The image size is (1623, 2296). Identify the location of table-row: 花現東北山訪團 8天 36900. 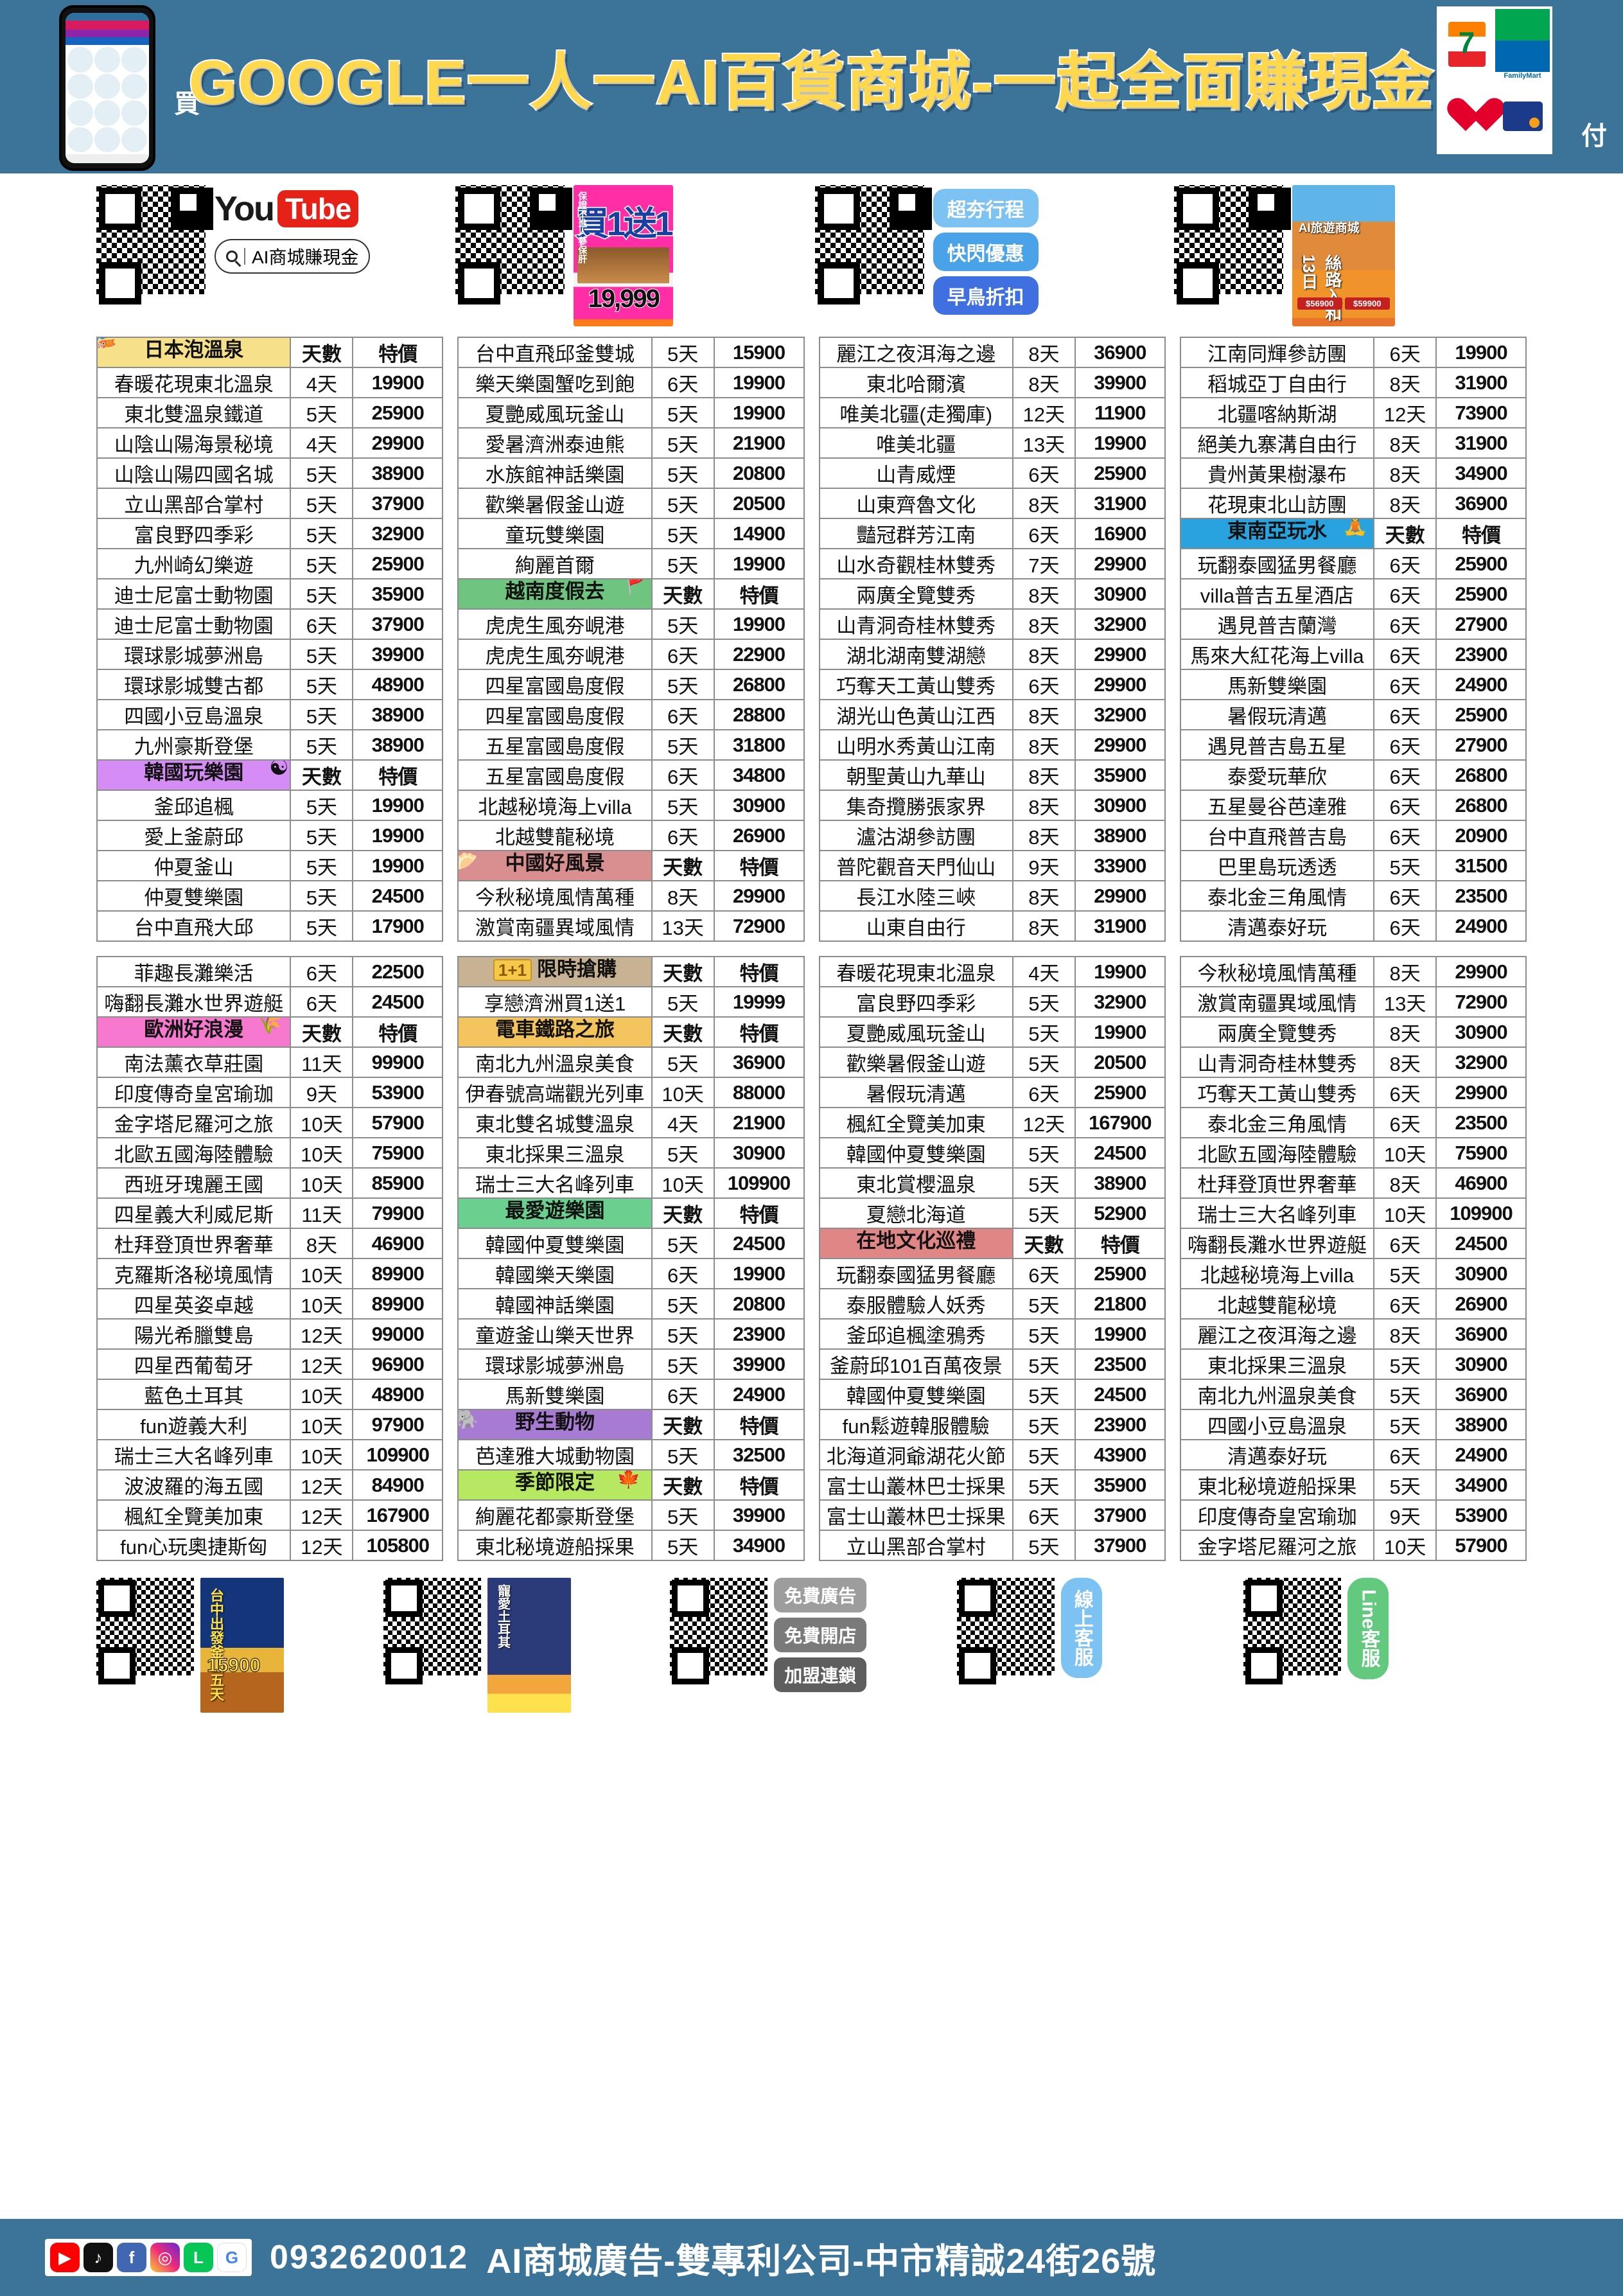
(1353, 503).